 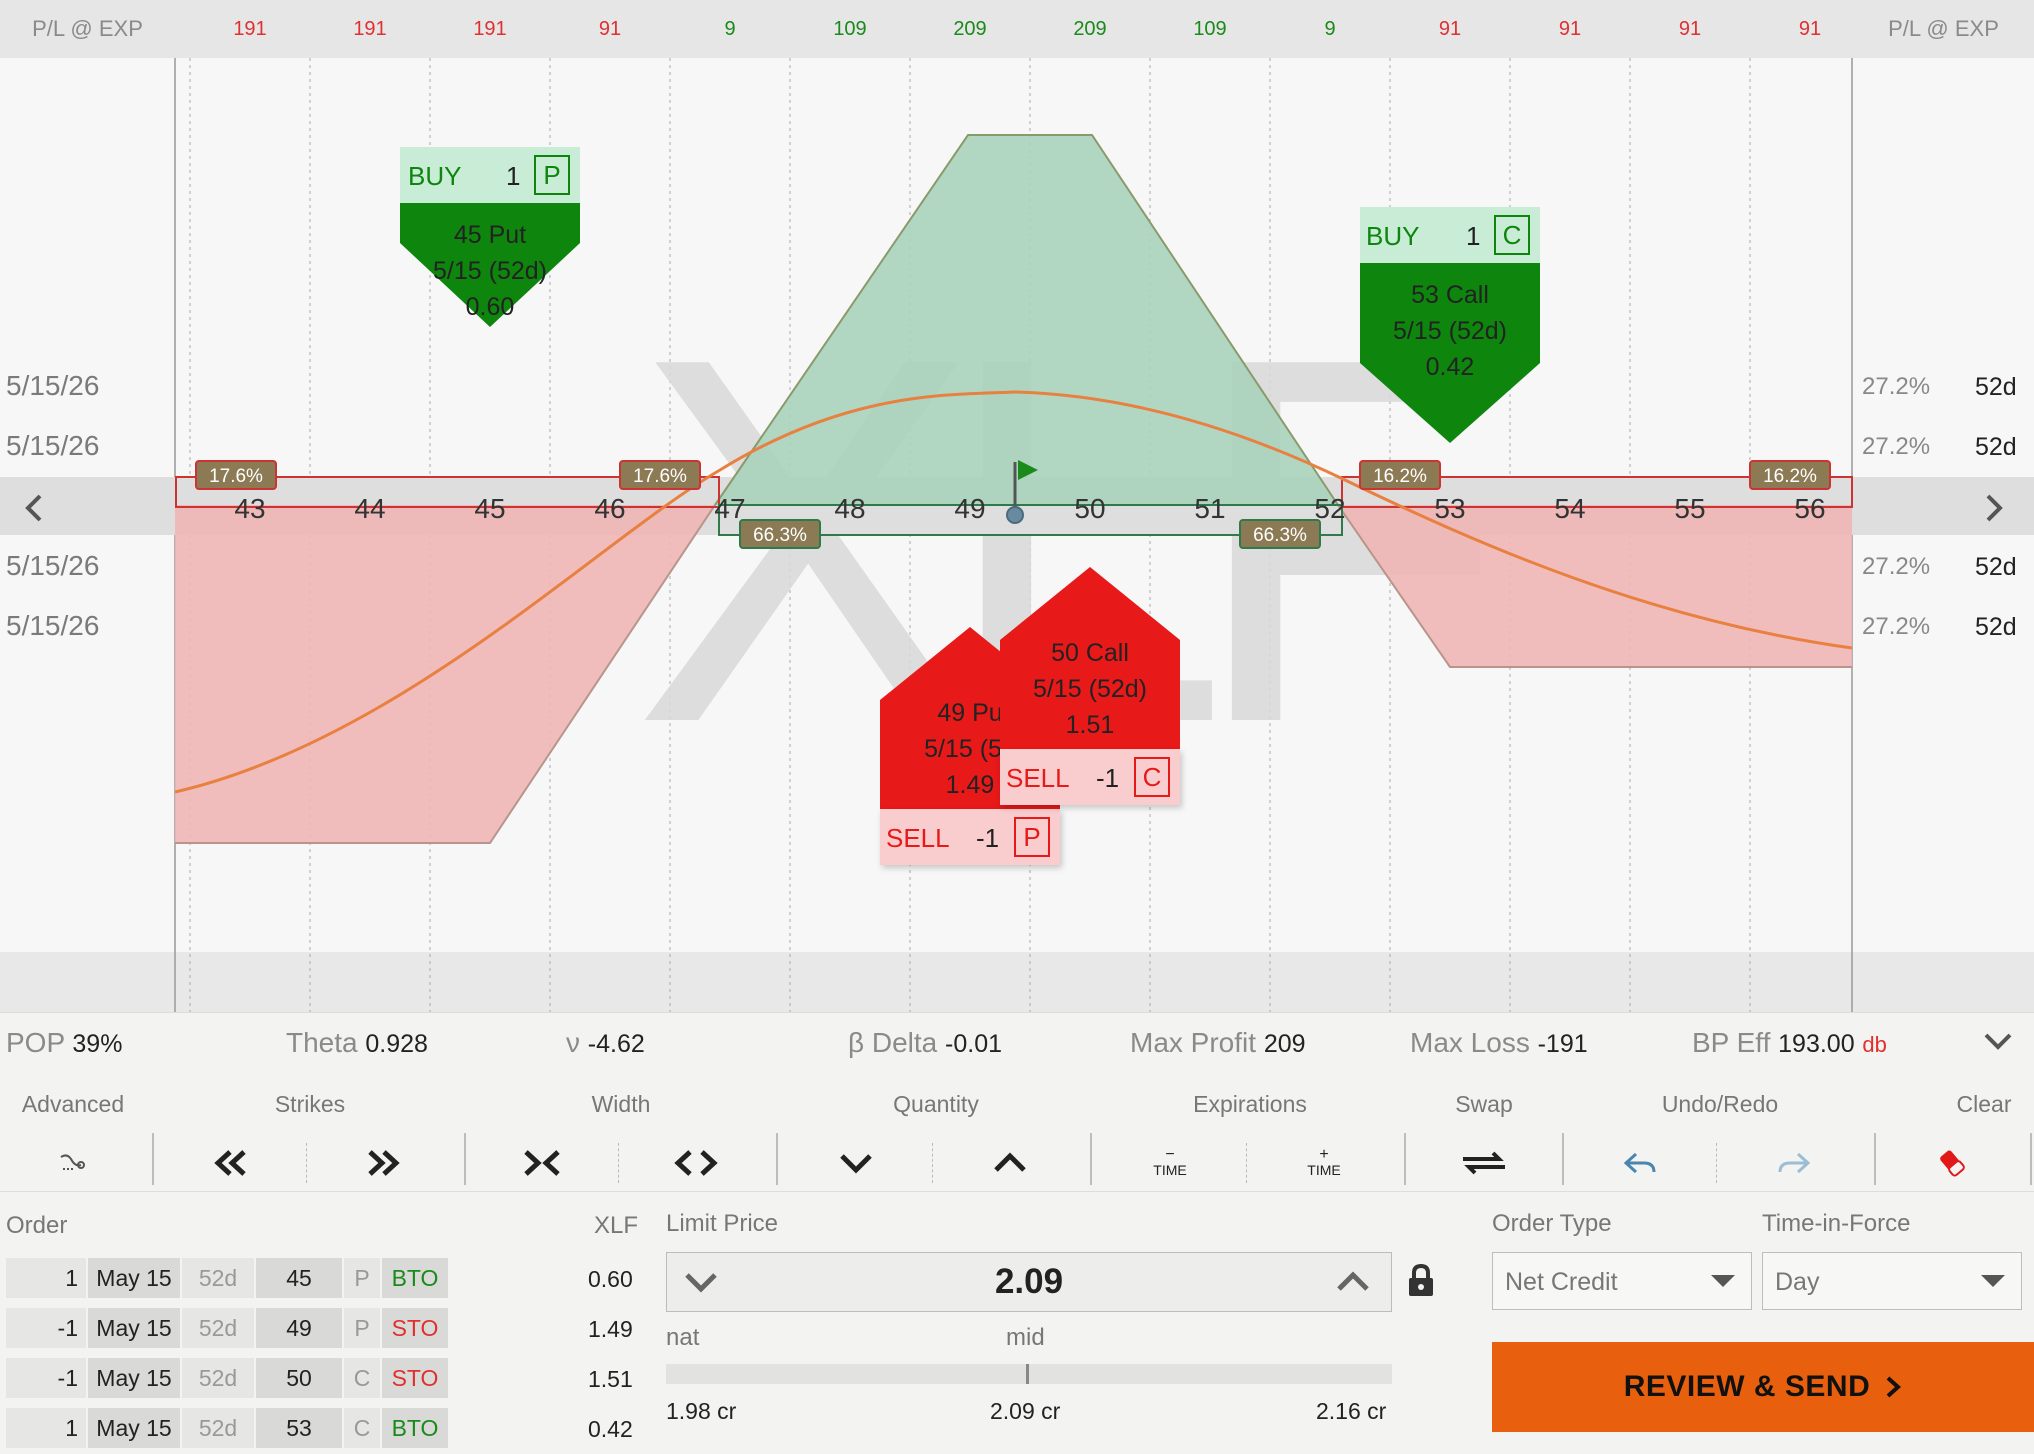 What do you see at coordinates (489, 508) in the screenshot?
I see `strike-label: 45` at bounding box center [489, 508].